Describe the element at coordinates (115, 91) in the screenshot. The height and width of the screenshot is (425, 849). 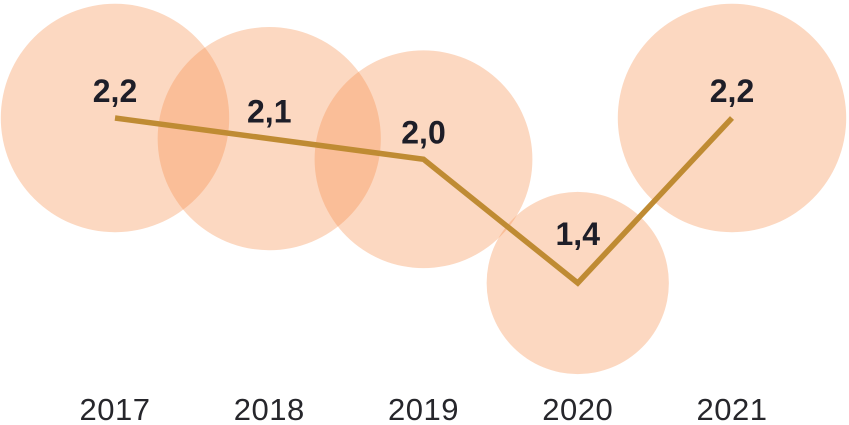
I see `value-label-2017: 2,2` at that location.